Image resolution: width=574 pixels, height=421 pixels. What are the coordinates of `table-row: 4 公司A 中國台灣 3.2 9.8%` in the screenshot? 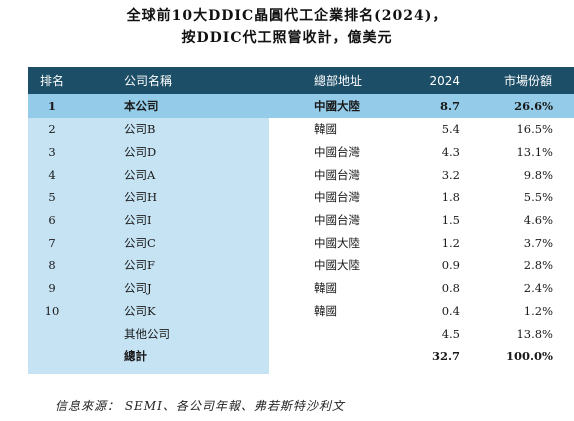 It's located at (301, 174).